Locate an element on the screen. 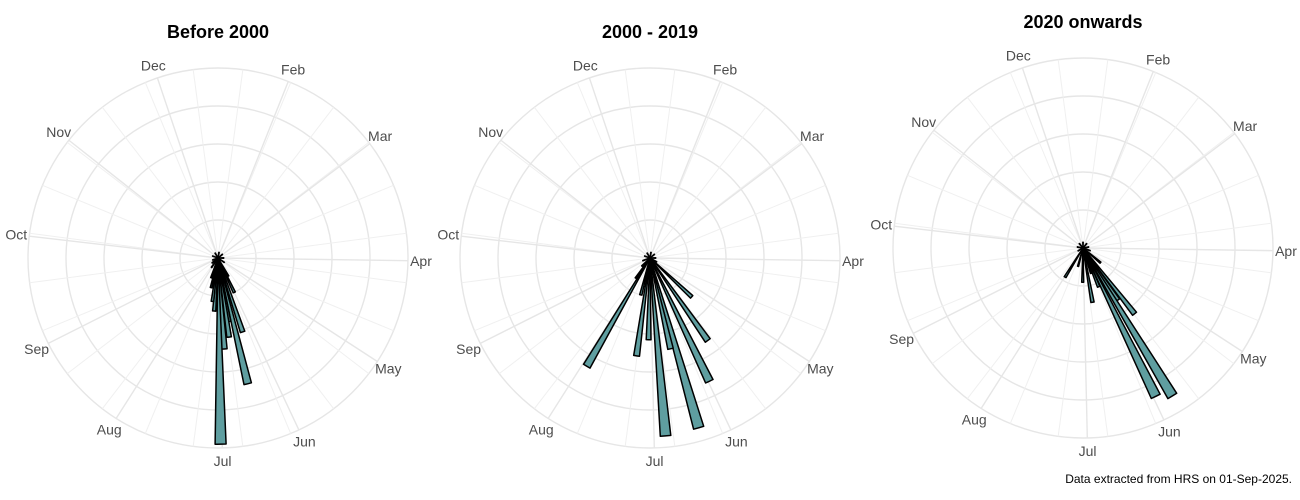 The image size is (1300, 500). month-label: May is located at coordinates (820, 369).